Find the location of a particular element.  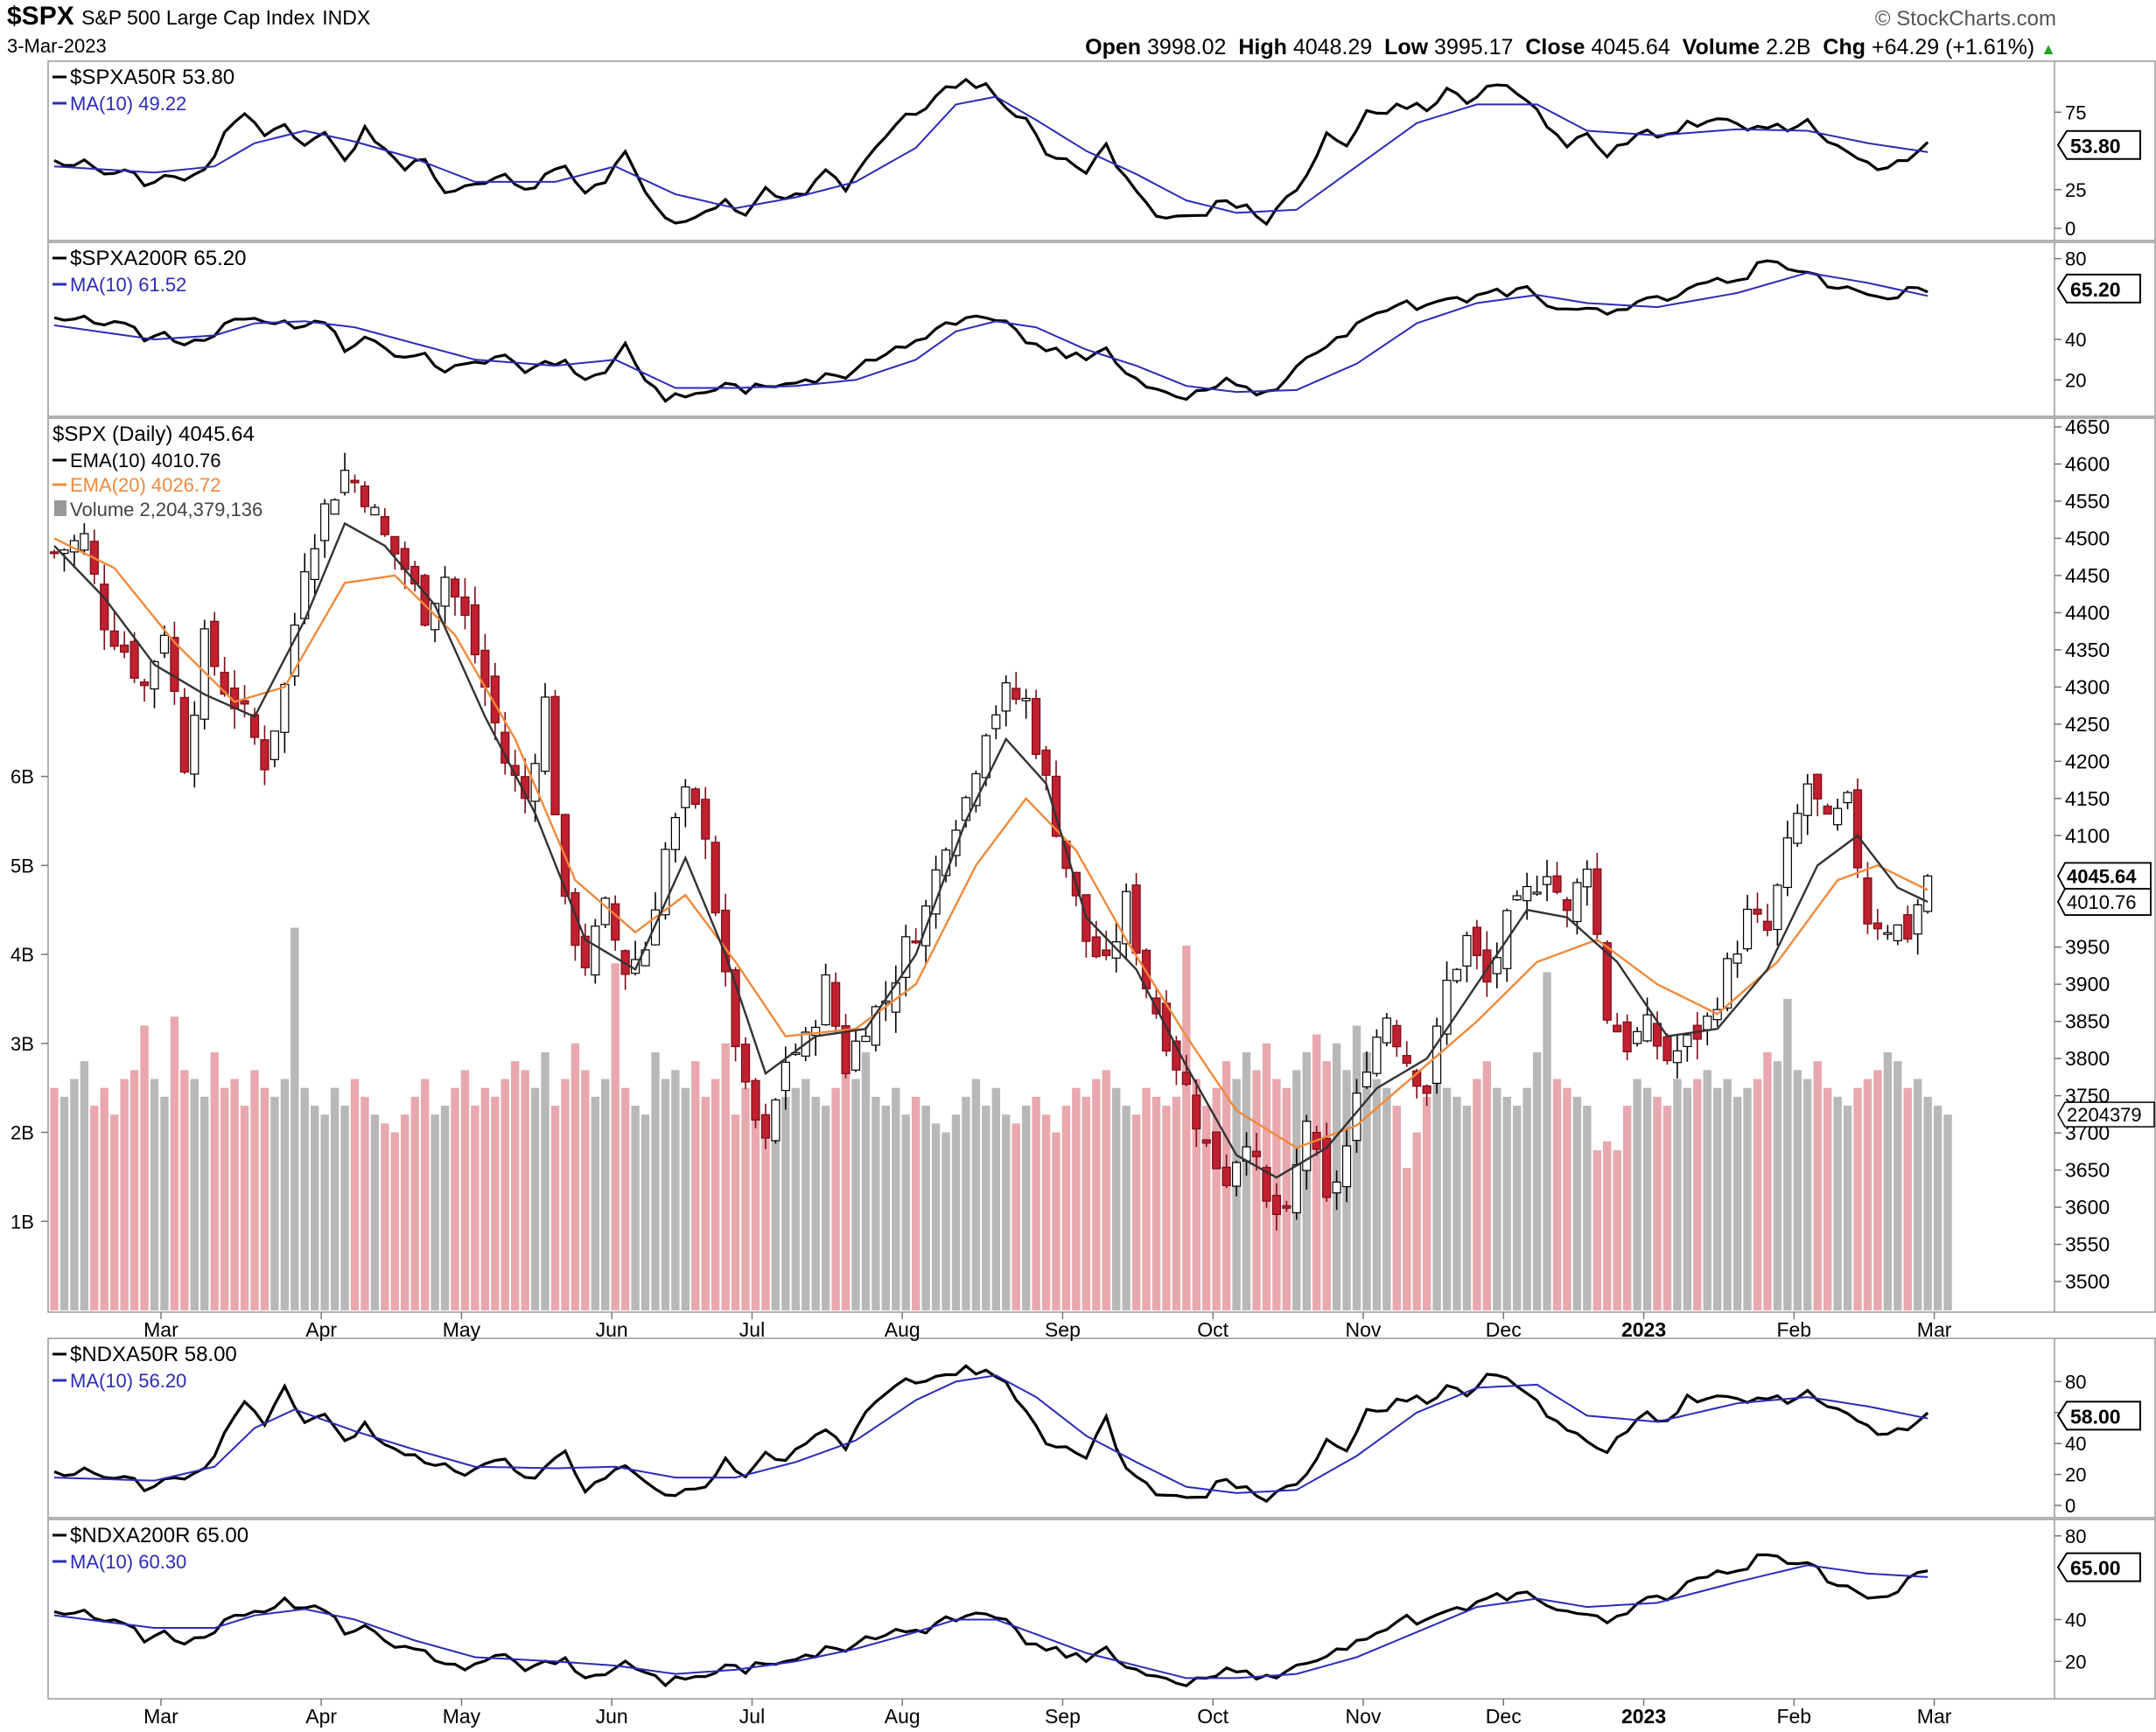

legend-label: MA(10) 60.30 is located at coordinates (128, 1562).